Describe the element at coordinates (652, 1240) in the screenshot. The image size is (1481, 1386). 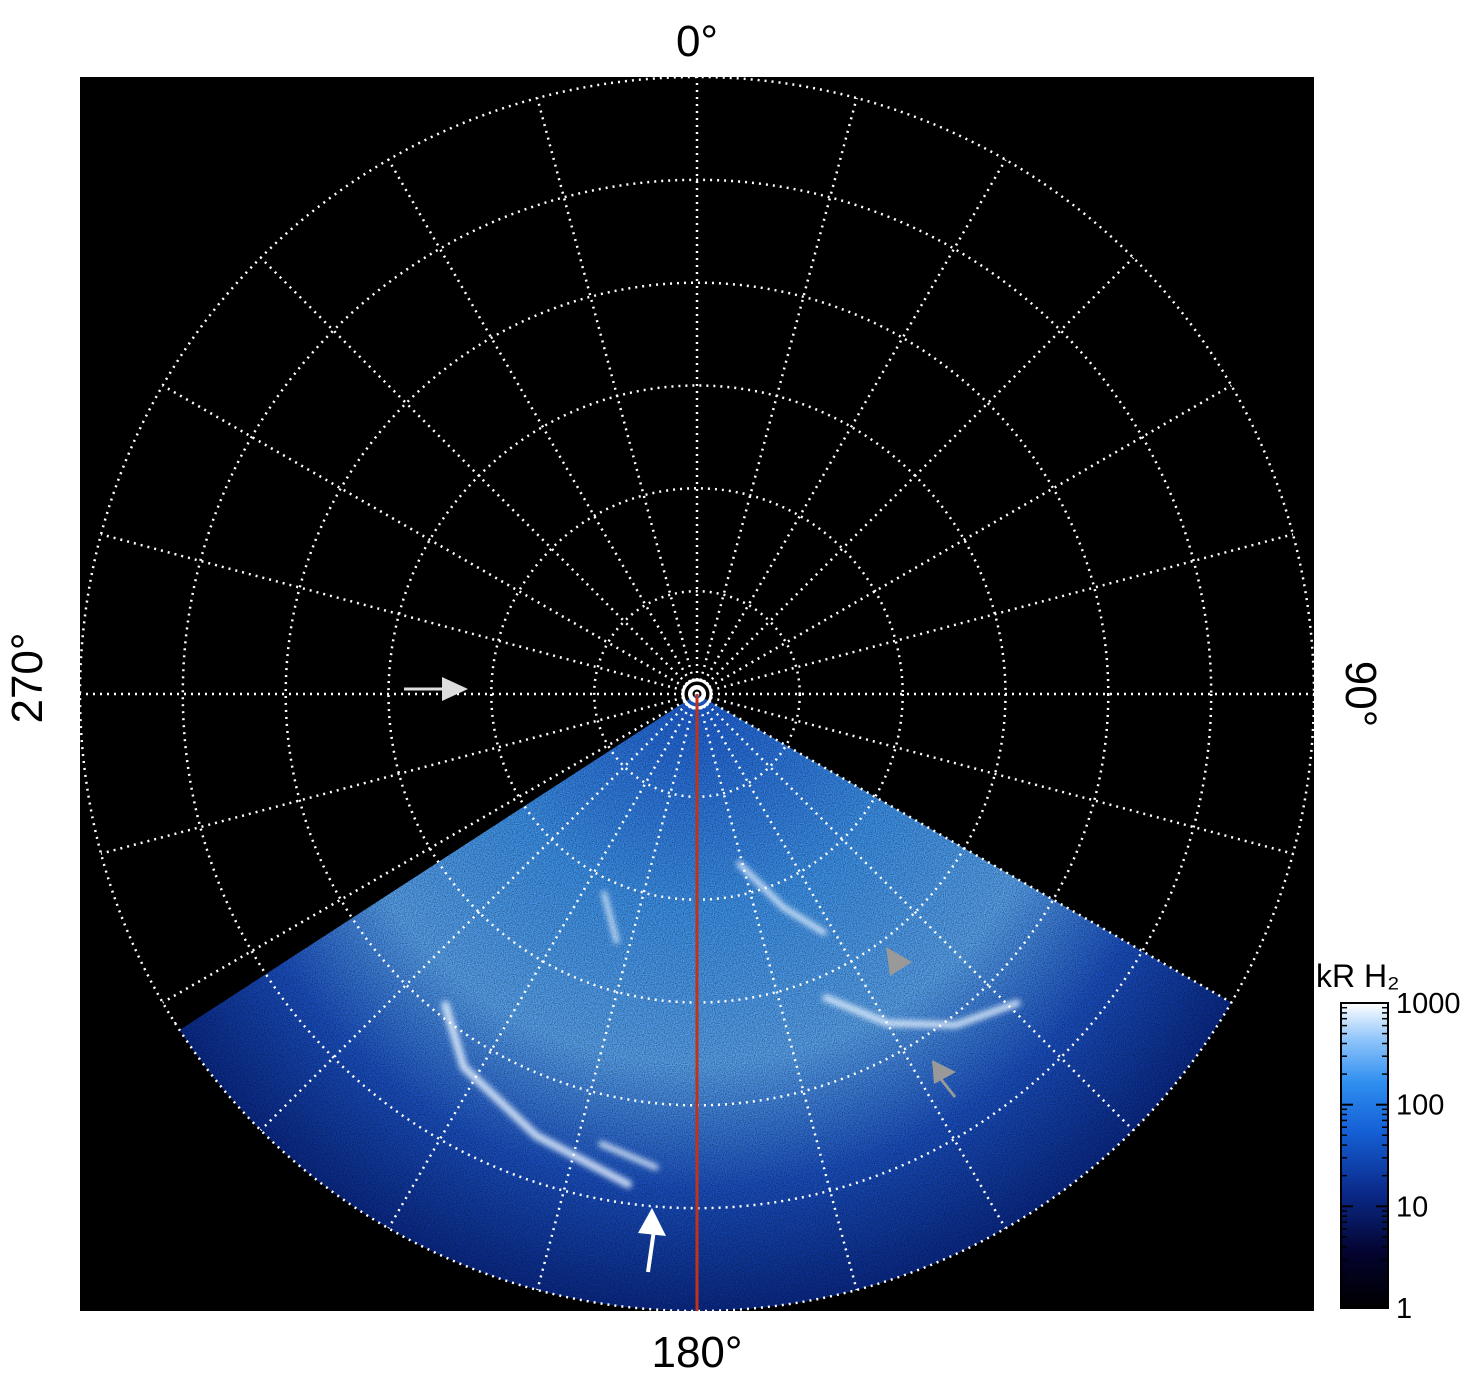
I see `arrow-bottom` at that location.